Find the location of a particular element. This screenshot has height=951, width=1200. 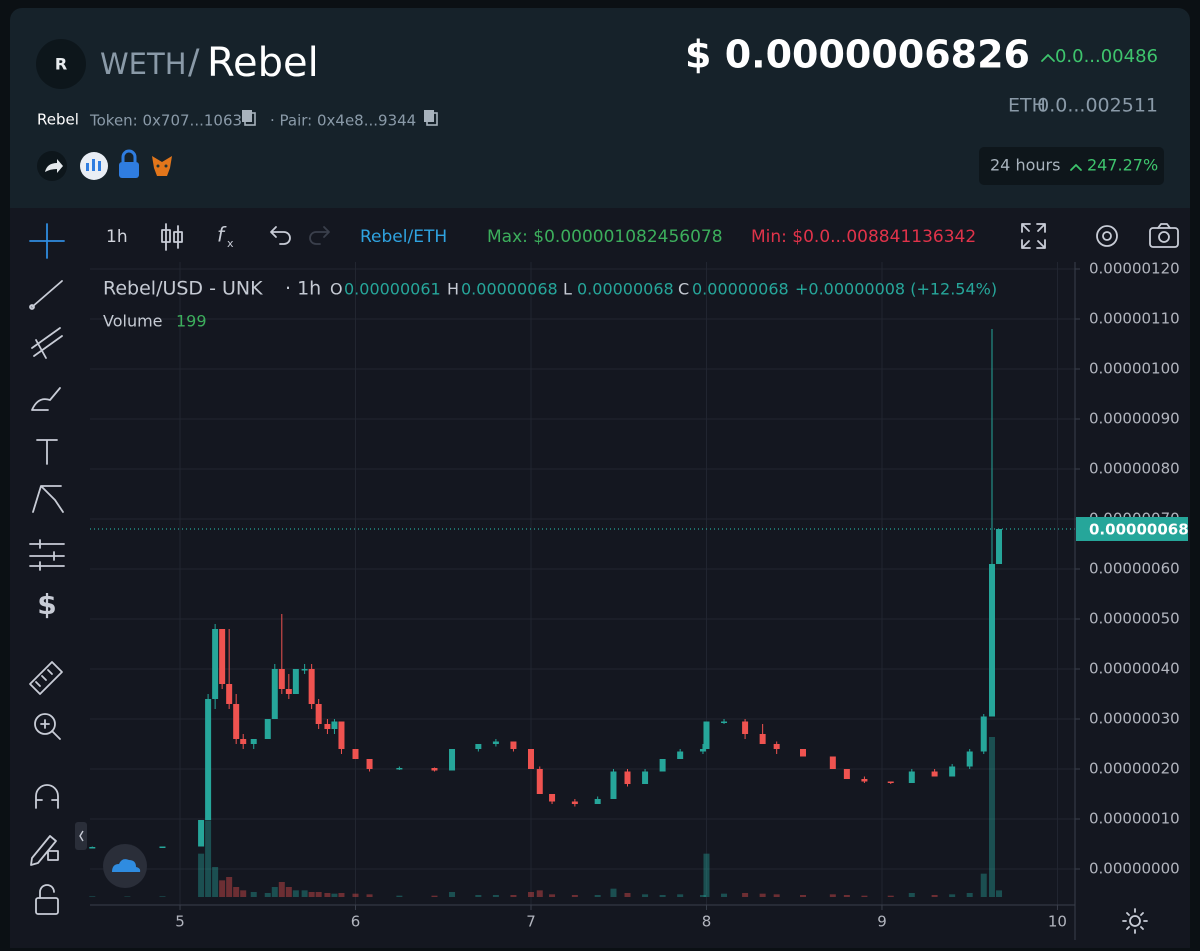

zoom is located at coordinates (47, 726).